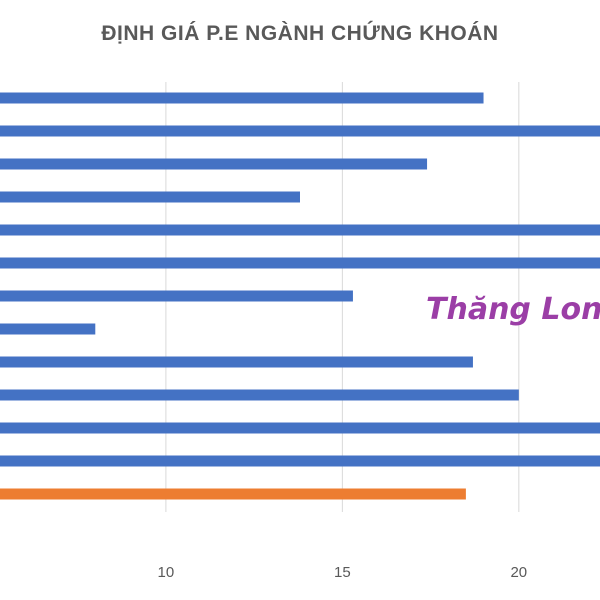 The height and width of the screenshot is (600, 600). I want to click on x-tick-label: 15, so click(342, 572).